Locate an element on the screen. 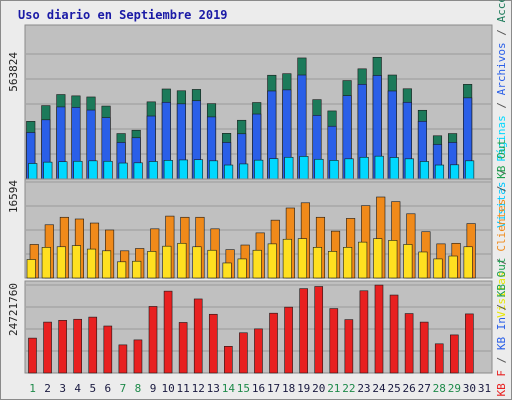  x-tick-label-day-4: 4 is located at coordinates (77, 388).